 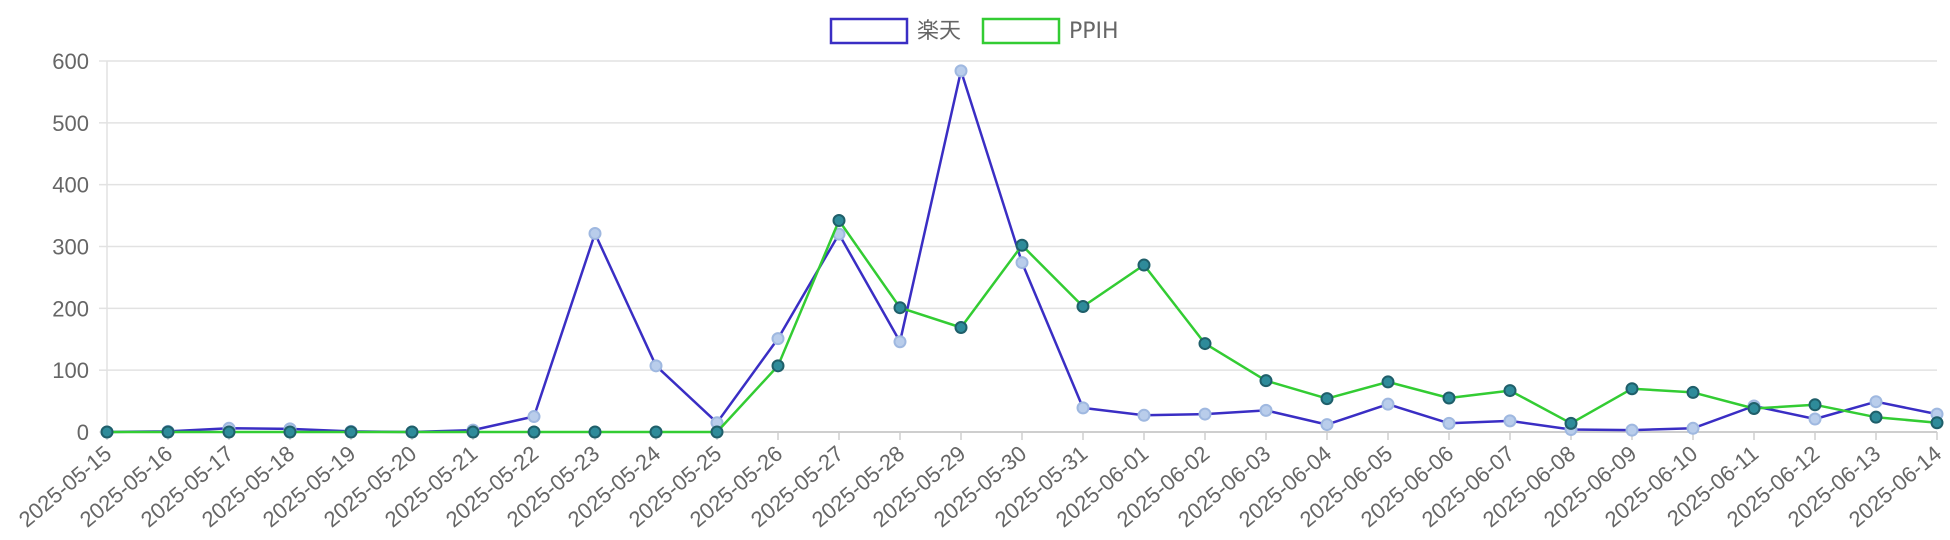 I want to click on y-tick-label: 500, so click(x=70, y=123).